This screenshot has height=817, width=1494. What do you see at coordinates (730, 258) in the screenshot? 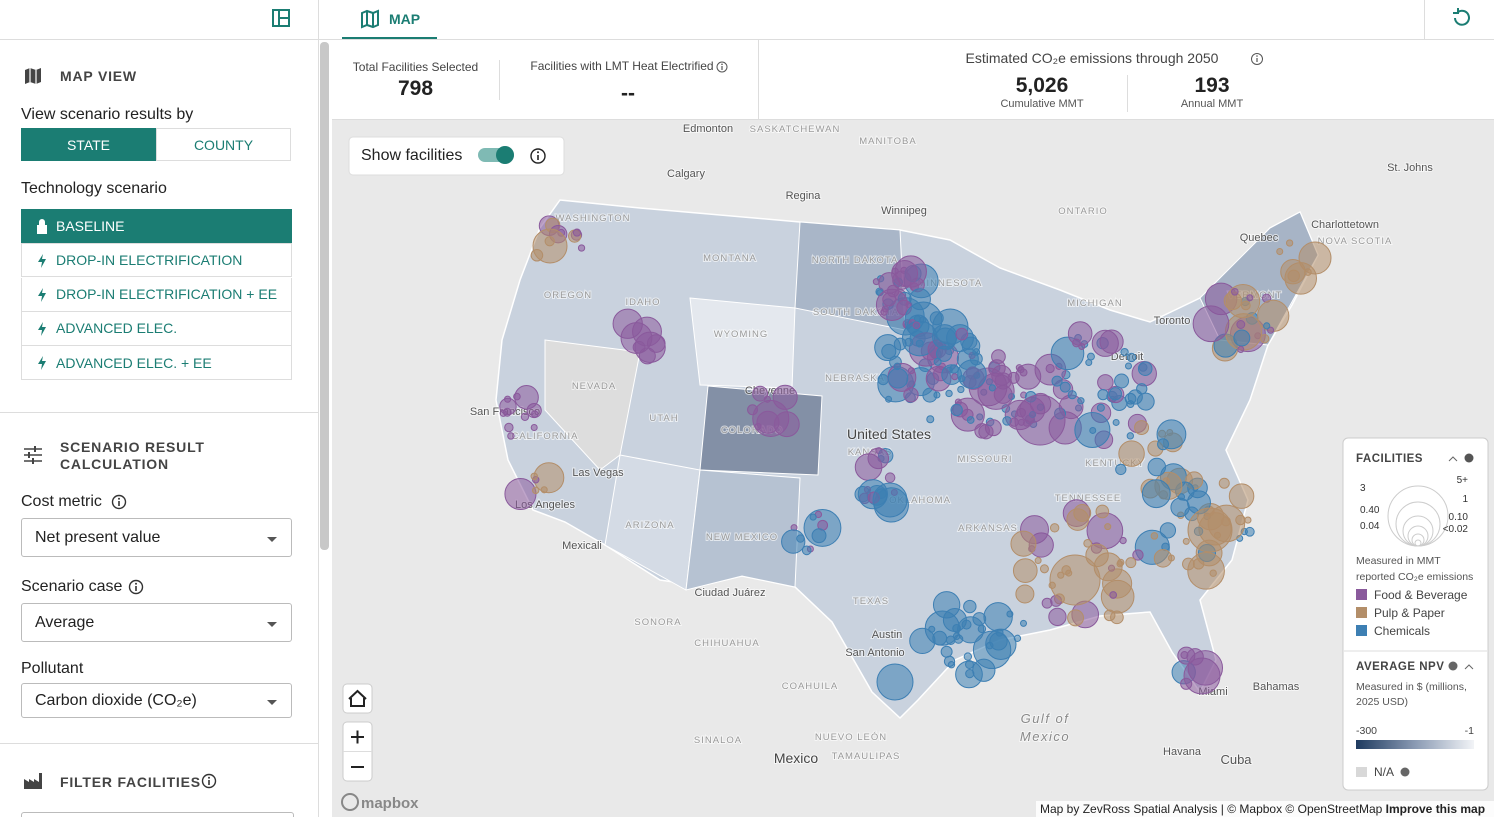
I see `place-label: MONTANA` at bounding box center [730, 258].